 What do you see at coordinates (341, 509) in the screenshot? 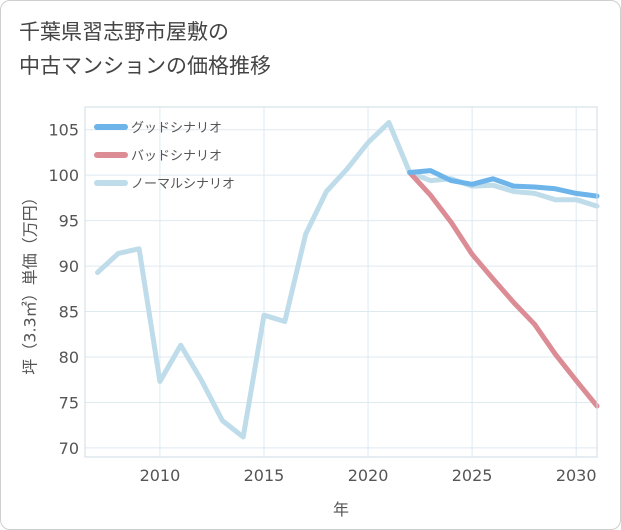
I see `x-axis-title: 年` at bounding box center [341, 509].